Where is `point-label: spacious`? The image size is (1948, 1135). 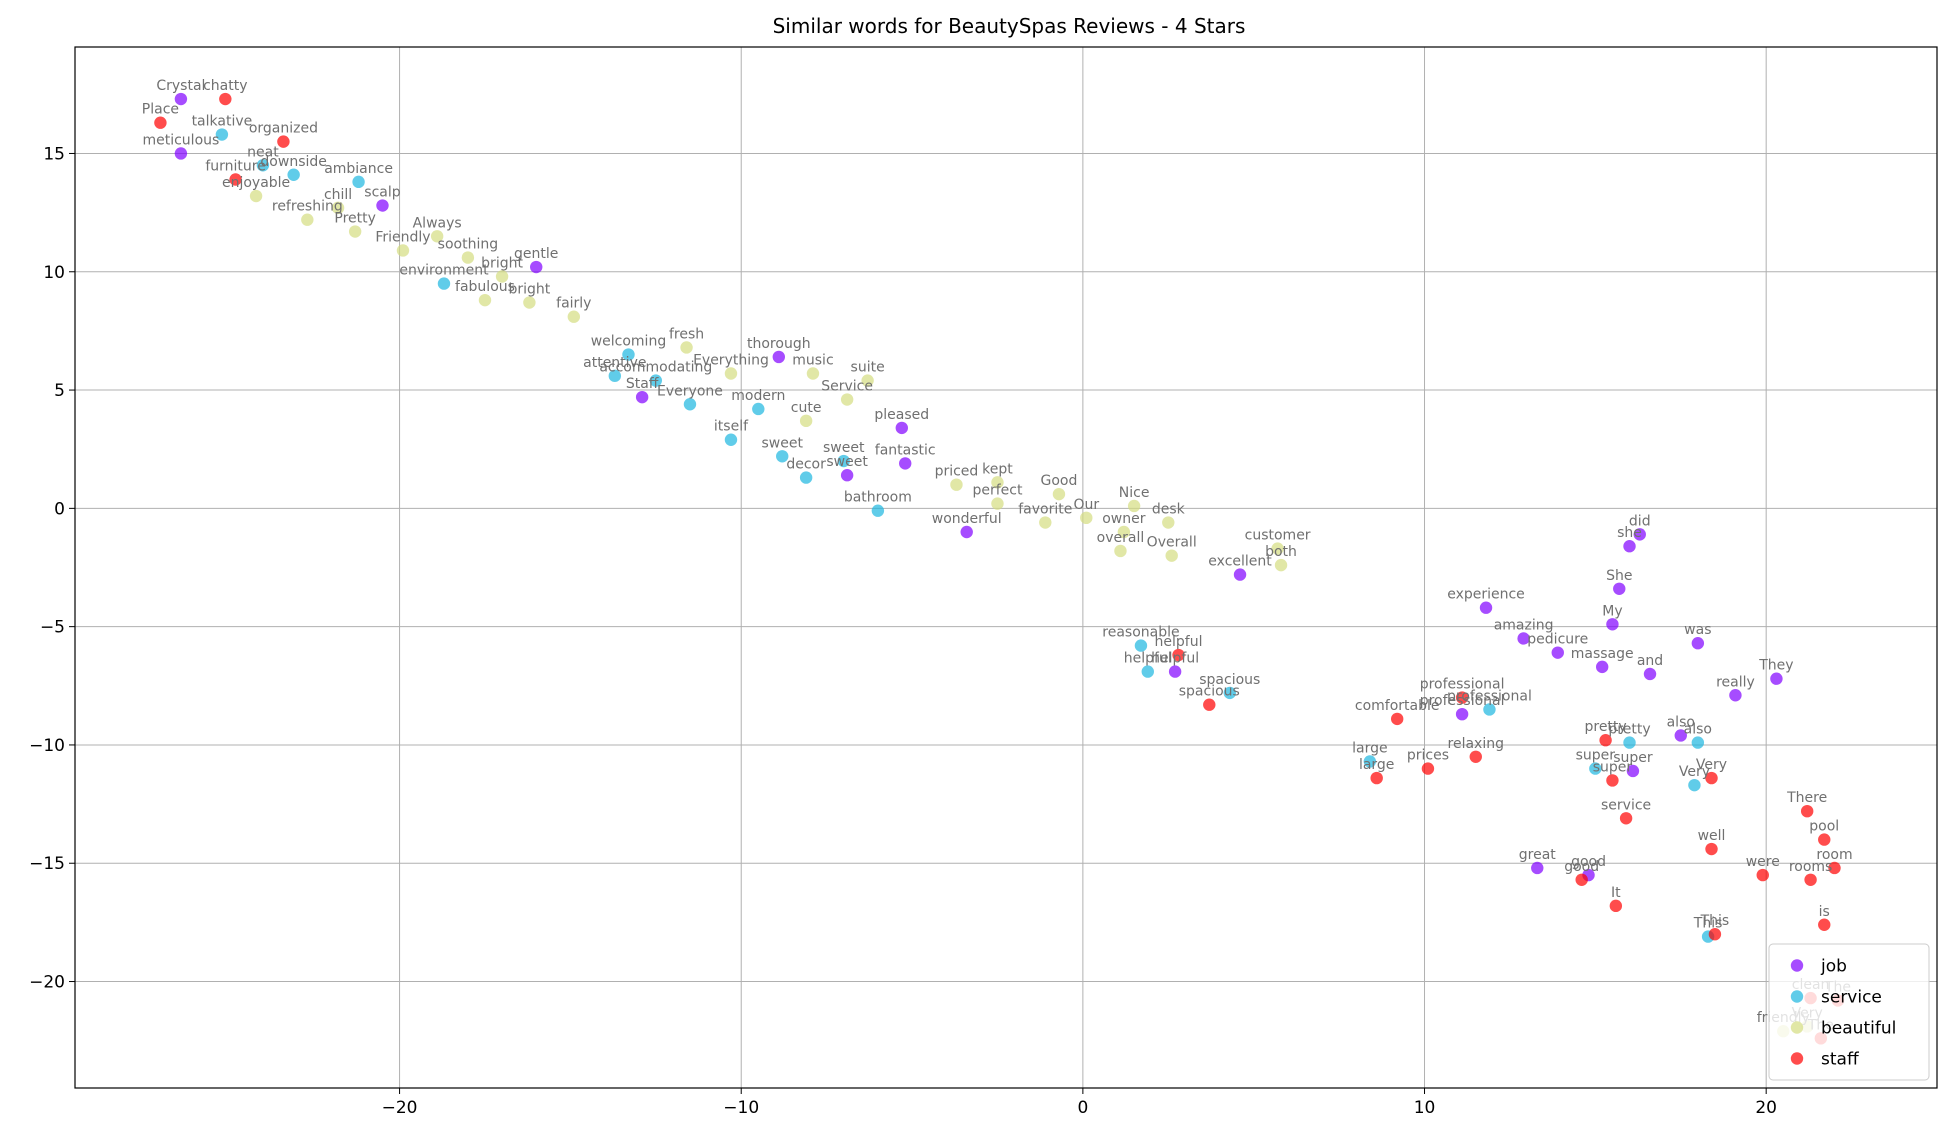
point-label: spacious is located at coordinates (1229, 680).